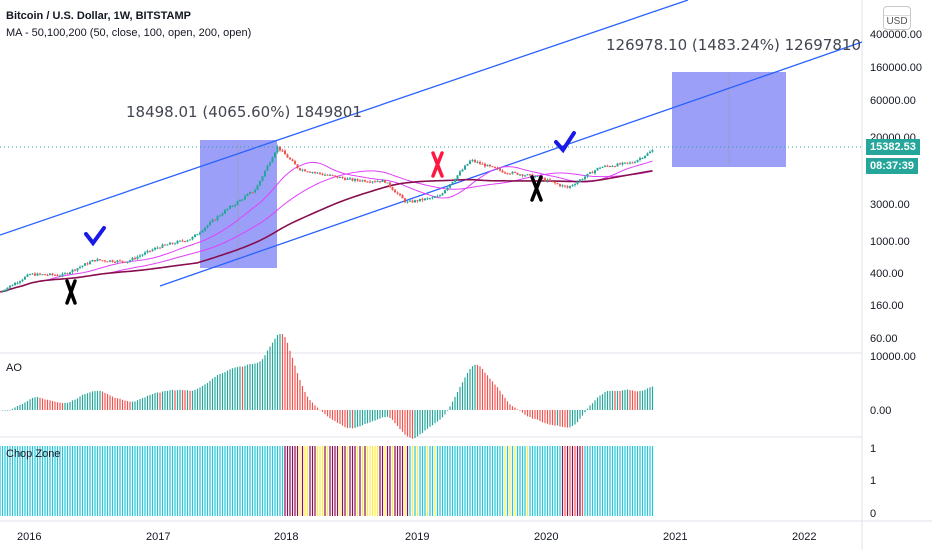 This screenshot has width=932, height=550. What do you see at coordinates (33, 454) in the screenshot?
I see `chop-zone-label: Chop Zone` at bounding box center [33, 454].